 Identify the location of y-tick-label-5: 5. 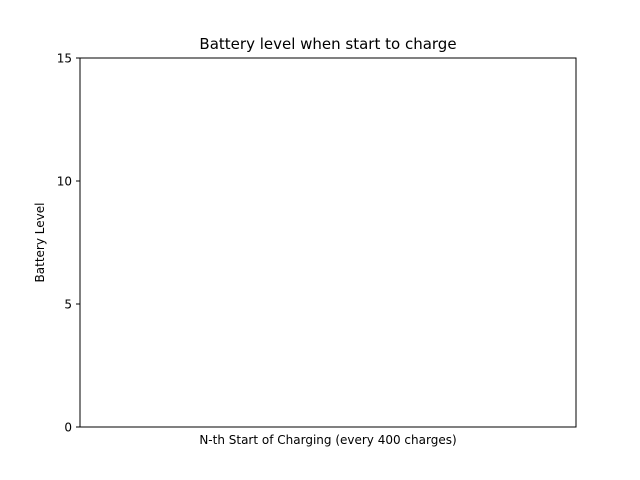
(68, 305).